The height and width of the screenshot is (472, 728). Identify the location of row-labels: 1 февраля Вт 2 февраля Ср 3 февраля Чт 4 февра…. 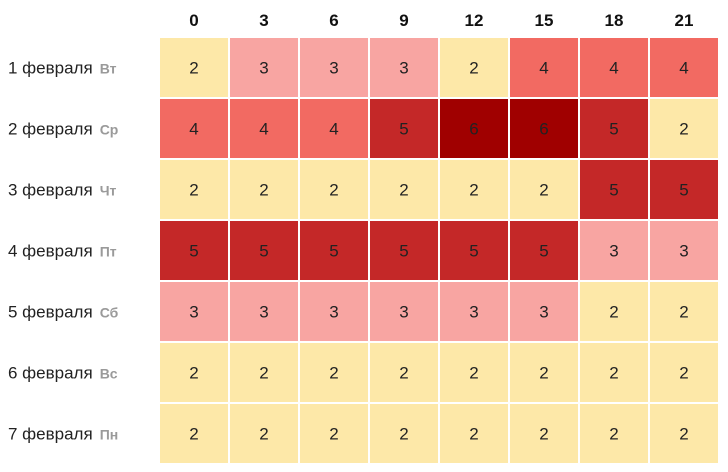
(63, 251).